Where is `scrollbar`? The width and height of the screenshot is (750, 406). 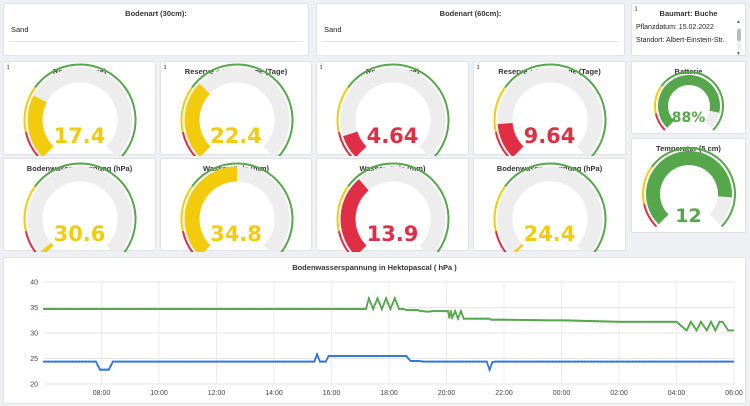 scrollbar is located at coordinates (739, 39).